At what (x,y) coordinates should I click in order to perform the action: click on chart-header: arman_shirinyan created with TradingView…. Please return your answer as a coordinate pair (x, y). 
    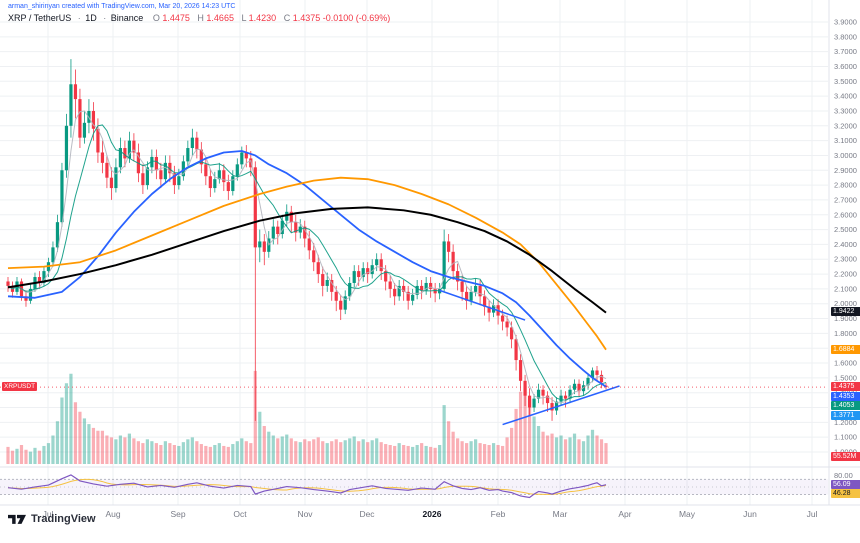
    Looking at the image, I should click on (199, 13).